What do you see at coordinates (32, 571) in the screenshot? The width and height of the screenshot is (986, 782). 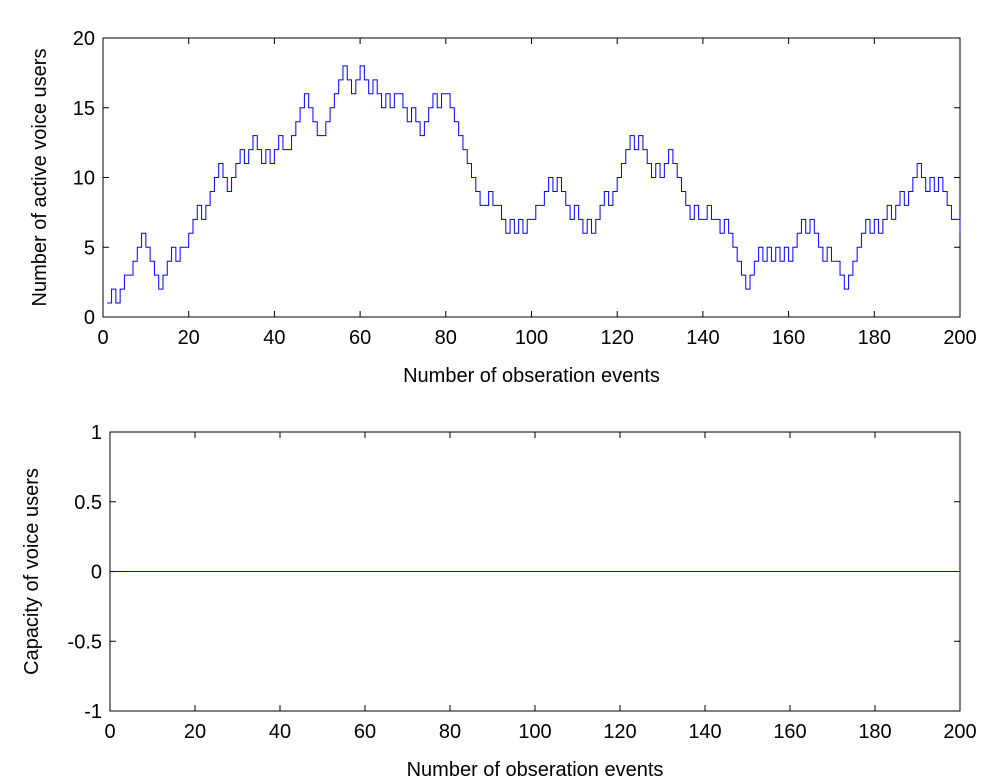 I see `y-axis-label: Capacity of voice users` at bounding box center [32, 571].